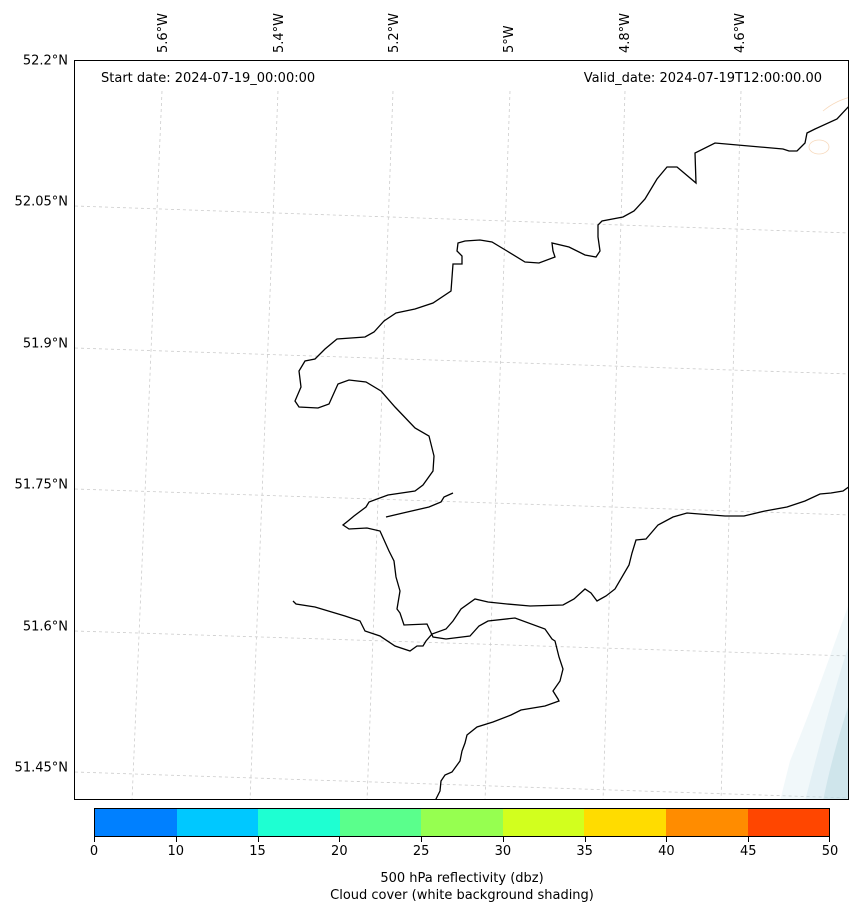 This screenshot has height=914, width=859. I want to click on colorbar-tick-label: 50, so click(830, 851).